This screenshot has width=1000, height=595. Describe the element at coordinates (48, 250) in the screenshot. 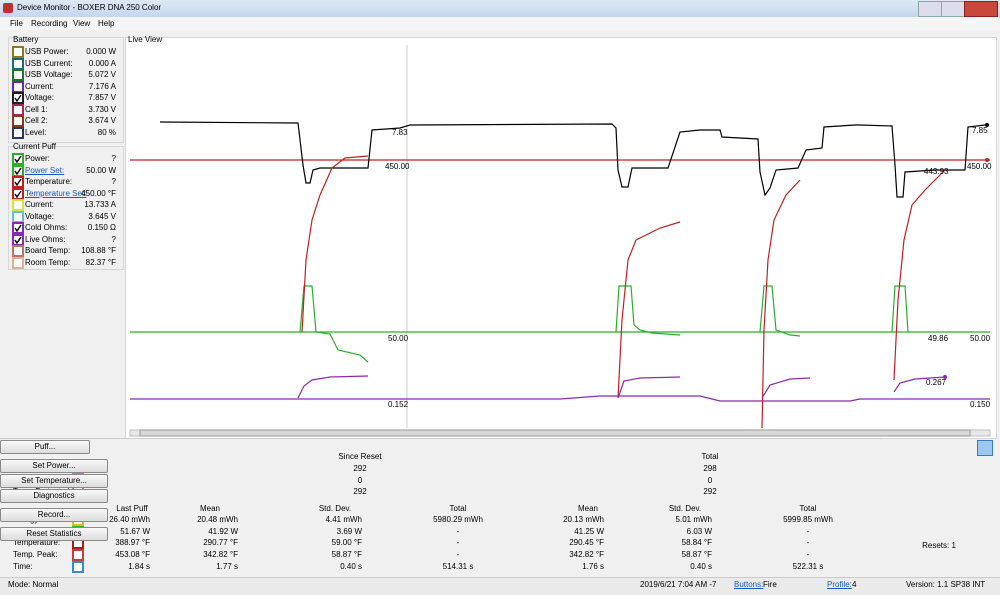

I see `row-label: Board Temp:` at that location.